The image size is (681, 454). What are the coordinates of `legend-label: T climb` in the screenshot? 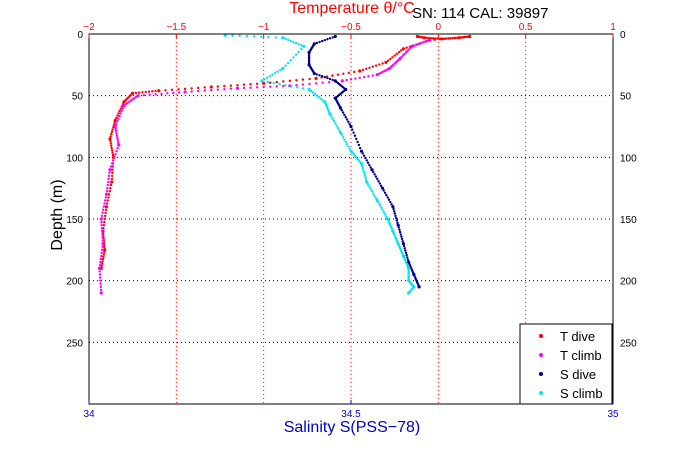 It's located at (581, 355).